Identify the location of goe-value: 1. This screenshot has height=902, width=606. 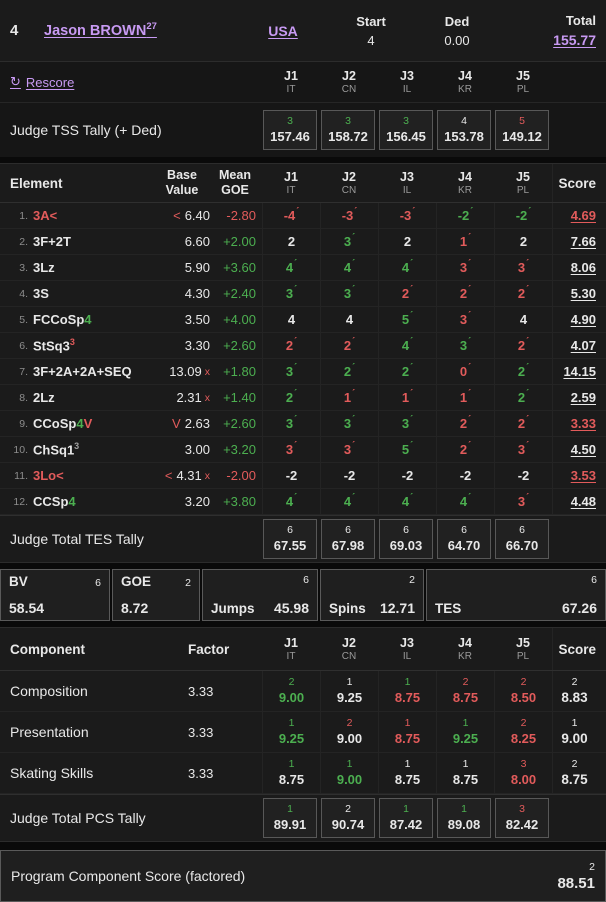
(463, 241).